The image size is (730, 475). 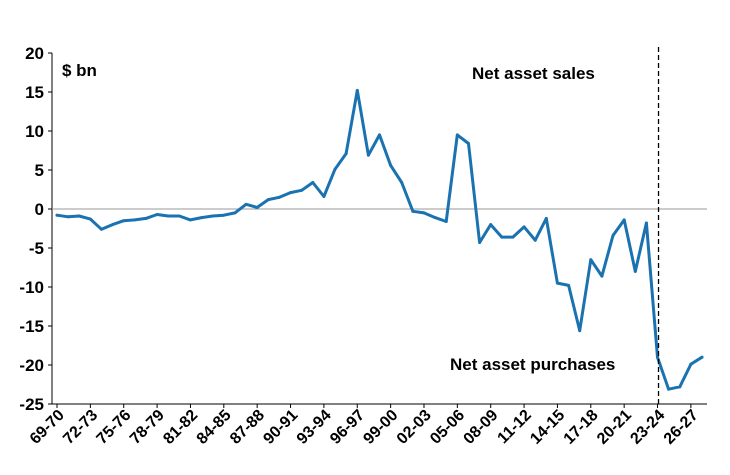 I want to click on x-tick-label: 99-00, so click(x=380, y=427).